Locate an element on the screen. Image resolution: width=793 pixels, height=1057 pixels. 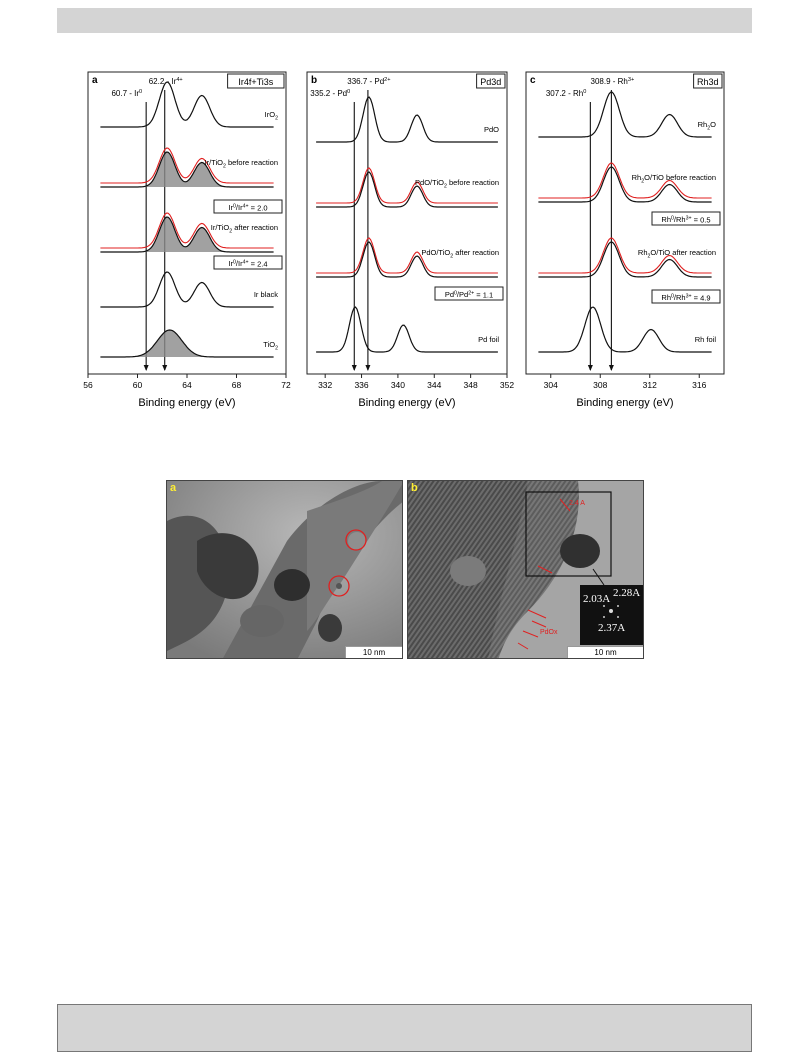
tick-label: 56 is located at coordinates (88, 385).